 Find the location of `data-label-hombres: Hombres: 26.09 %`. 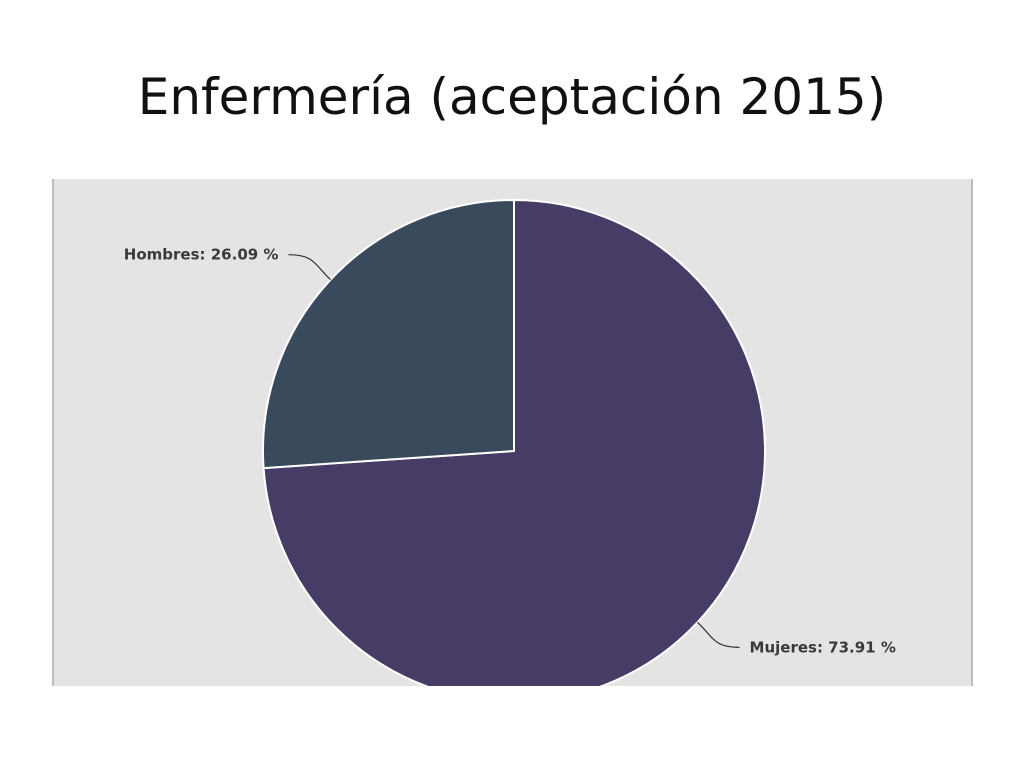

data-label-hombres: Hombres: 26.09 % is located at coordinates (201, 255).